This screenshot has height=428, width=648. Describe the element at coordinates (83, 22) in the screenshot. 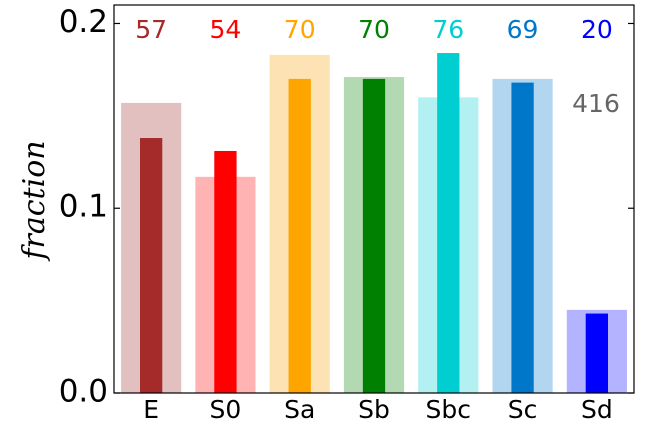

I see `y-tick-label: 0.2` at that location.